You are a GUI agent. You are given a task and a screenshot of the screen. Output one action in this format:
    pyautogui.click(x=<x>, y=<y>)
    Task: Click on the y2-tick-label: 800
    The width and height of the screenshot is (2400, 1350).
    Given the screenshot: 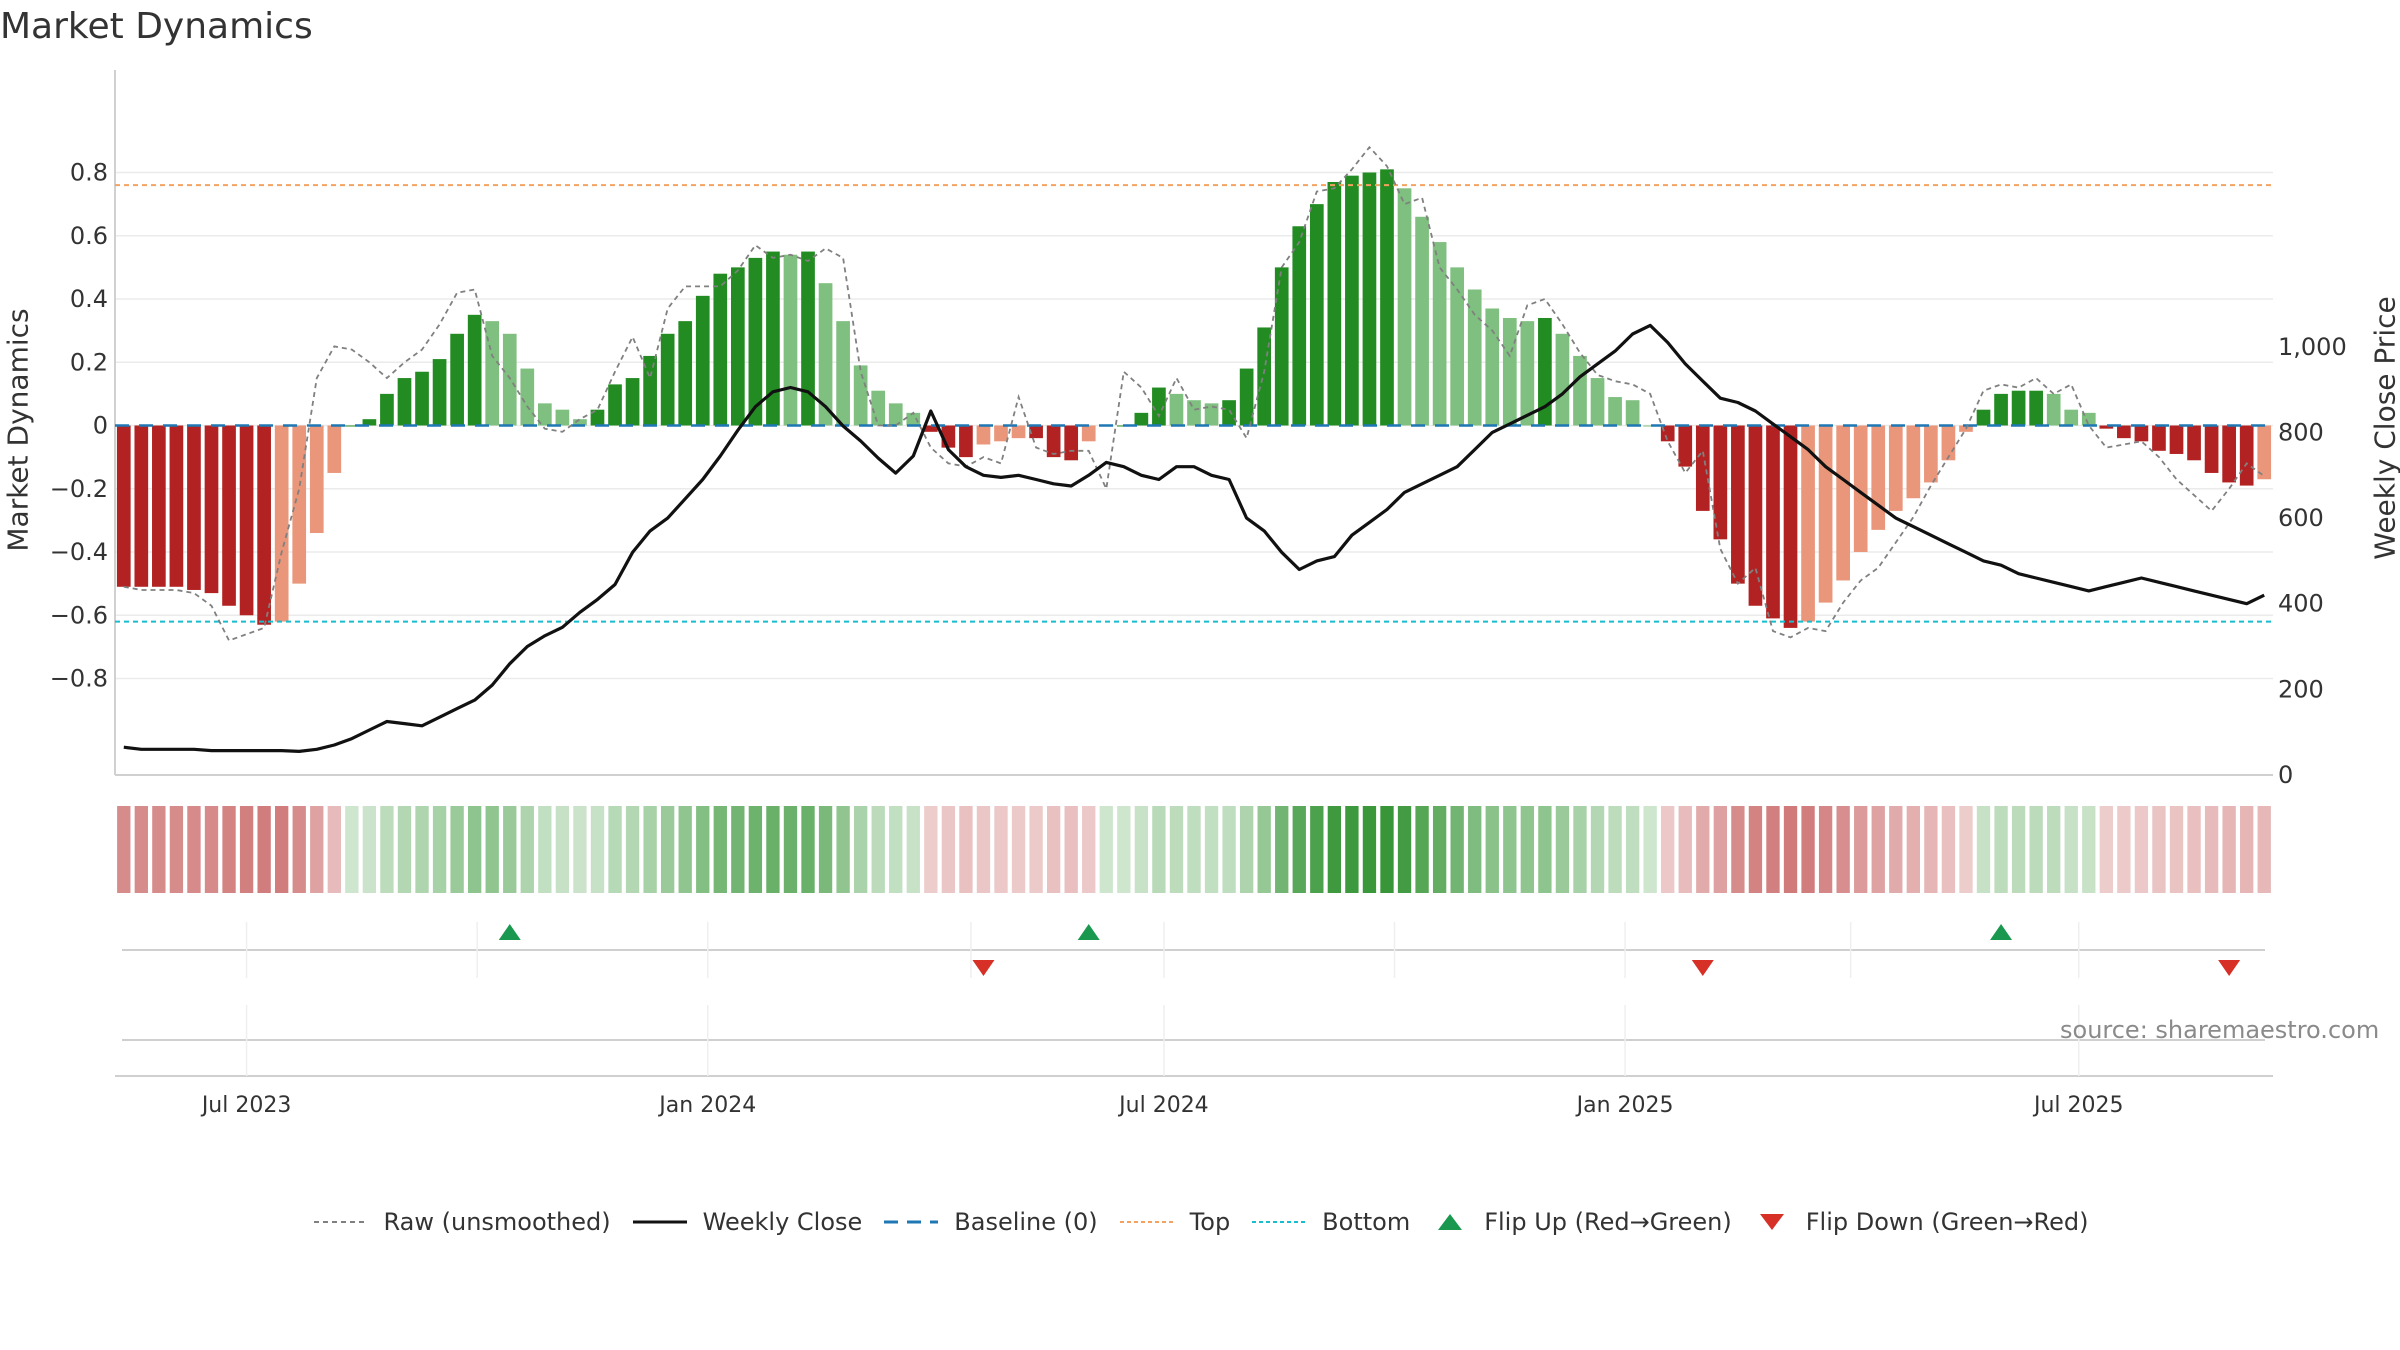 What is the action you would take?
    pyautogui.click(x=2301, y=432)
    